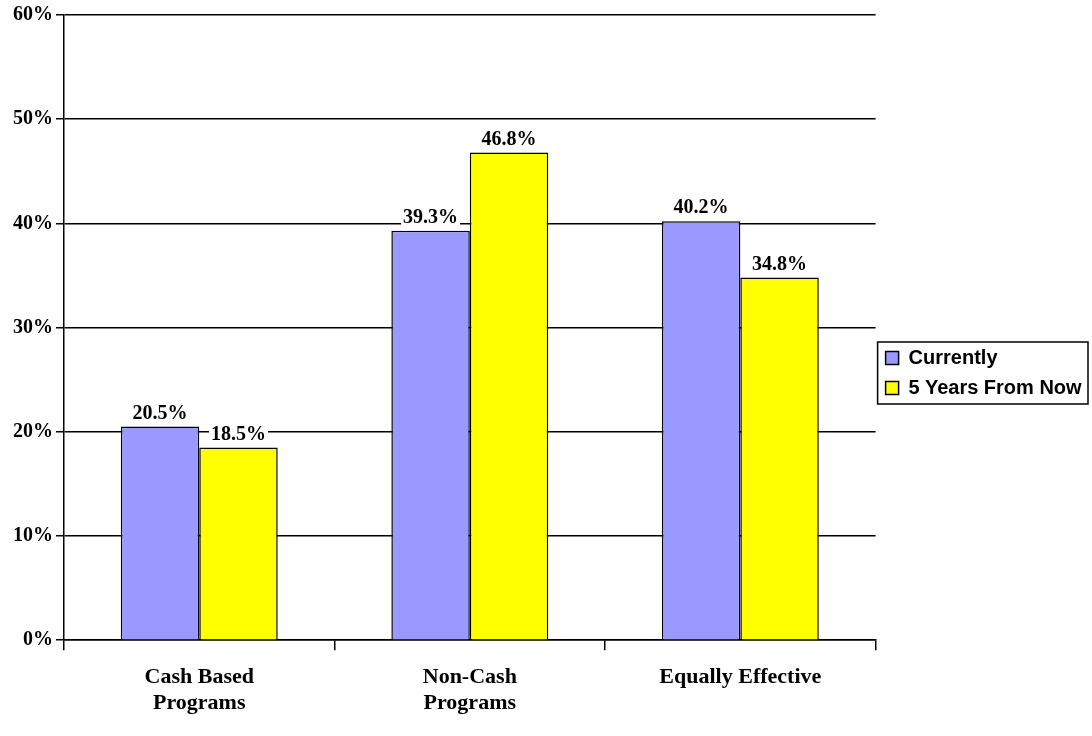 The height and width of the screenshot is (736, 1092). I want to click on text: 20.5%, so click(160, 411).